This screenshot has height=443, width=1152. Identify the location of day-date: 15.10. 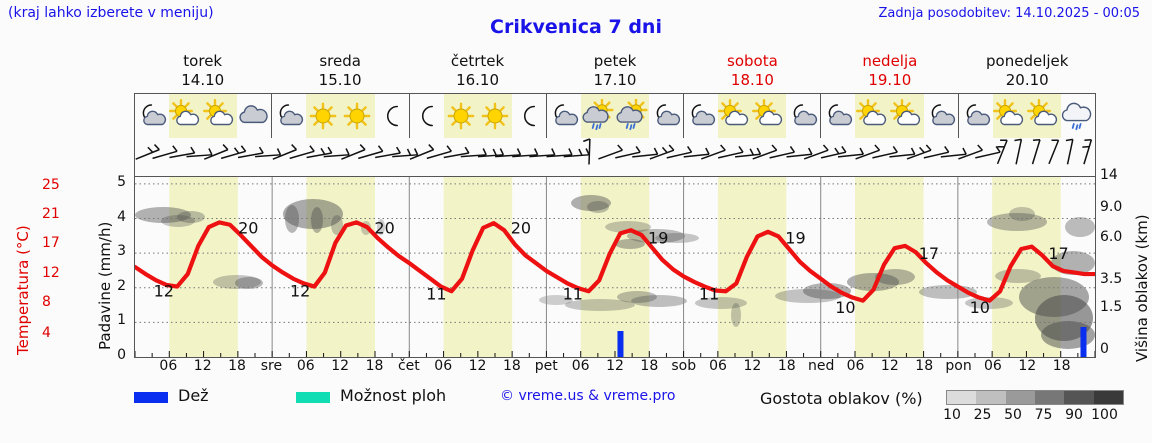
(340, 80).